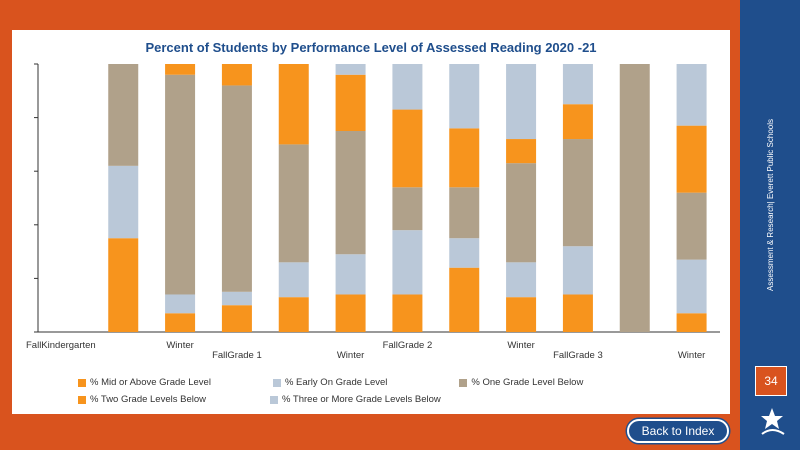 The image size is (800, 450). What do you see at coordinates (148, 399) in the screenshot?
I see `legend-label: % Two Grade Levels Below` at bounding box center [148, 399].